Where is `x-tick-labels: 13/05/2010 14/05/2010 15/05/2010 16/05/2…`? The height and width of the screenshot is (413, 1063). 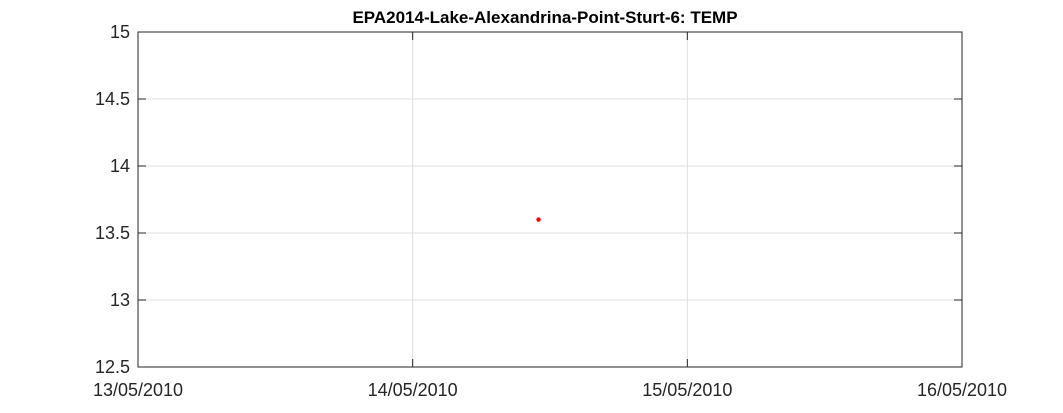 x-tick-labels: 13/05/2010 14/05/2010 15/05/2010 16/05/2… is located at coordinates (550, 390).